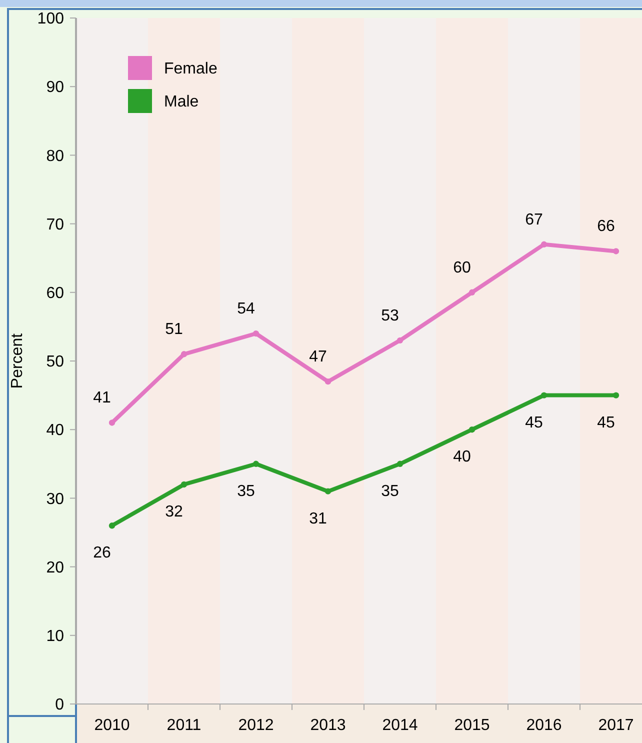 Image resolution: width=642 pixels, height=743 pixels. Describe the element at coordinates (55, 156) in the screenshot. I see `y-tick-label: 80` at that location.